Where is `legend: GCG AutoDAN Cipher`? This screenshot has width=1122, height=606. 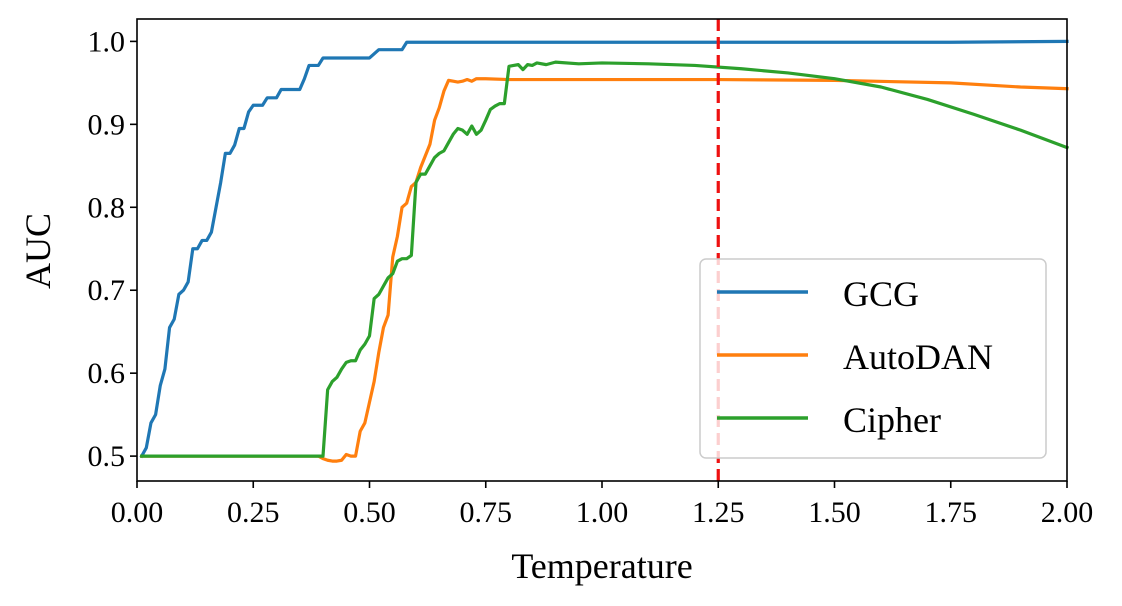 legend: GCG AutoDAN Cipher is located at coordinates (873, 358).